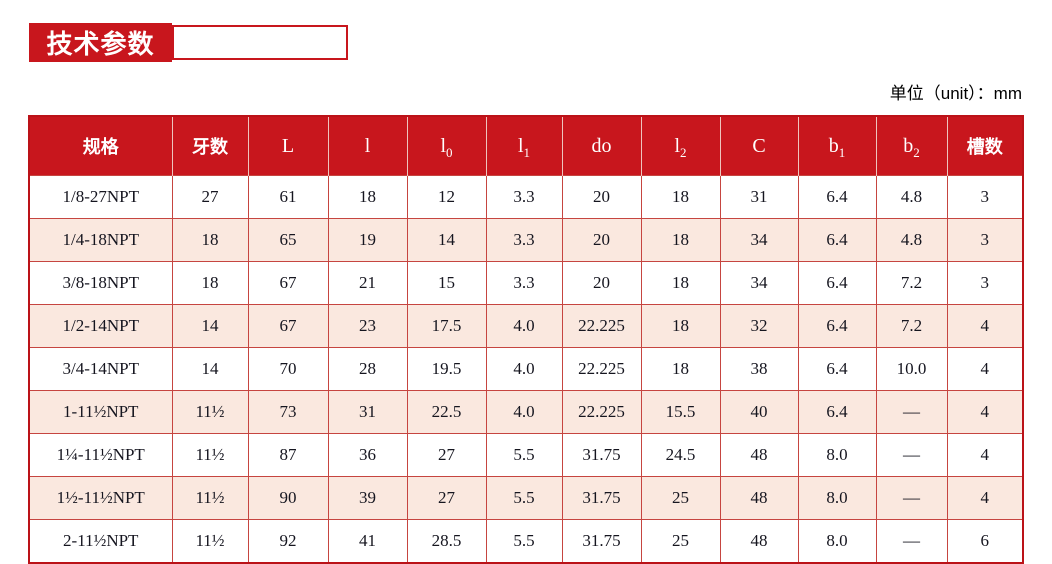 The image size is (1052, 564). I want to click on table-row: 1¼-11½NPT 11½ 87 36 27 5.5 31.75 24.5 48 8.0—4, so click(526, 455).